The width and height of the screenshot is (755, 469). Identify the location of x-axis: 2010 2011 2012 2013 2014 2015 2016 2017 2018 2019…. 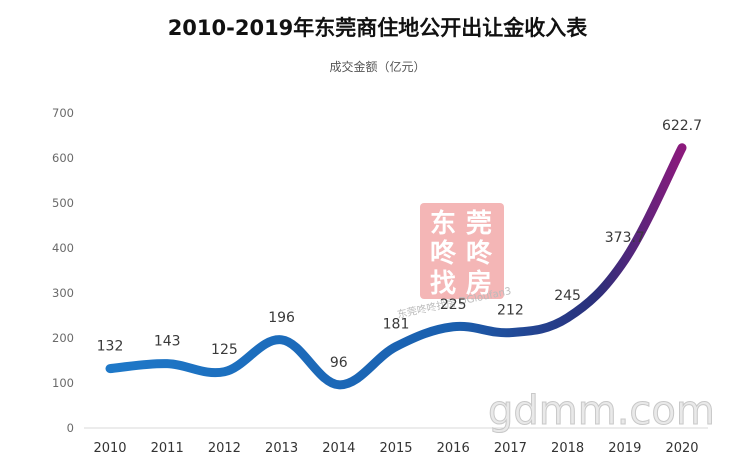
(395, 448).